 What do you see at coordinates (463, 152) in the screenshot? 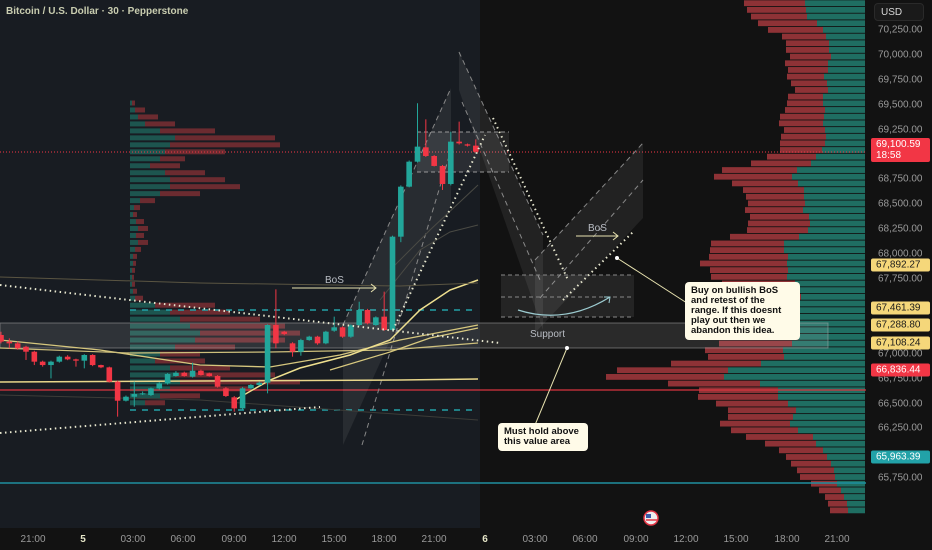
I see `top-range-box` at bounding box center [463, 152].